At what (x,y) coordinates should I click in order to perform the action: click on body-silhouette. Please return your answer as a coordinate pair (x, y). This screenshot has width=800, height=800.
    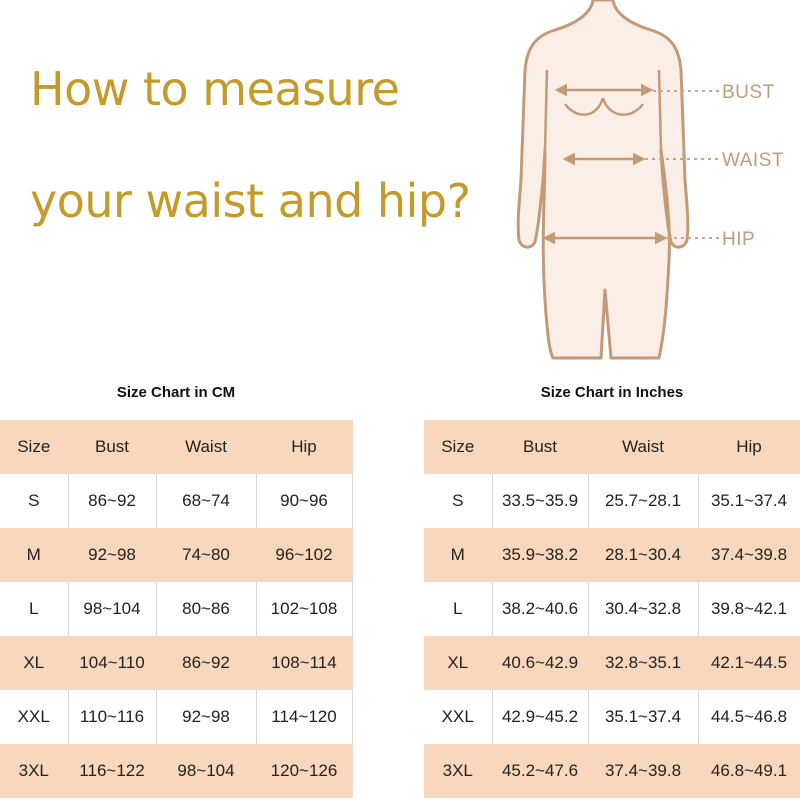
    Looking at the image, I should click on (603, 180).